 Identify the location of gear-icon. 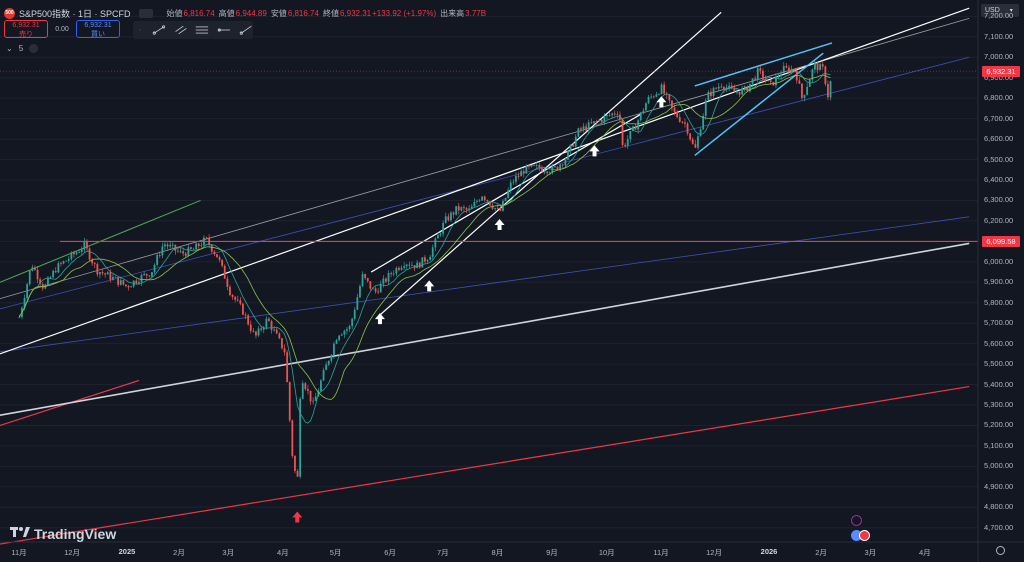
(1000, 550).